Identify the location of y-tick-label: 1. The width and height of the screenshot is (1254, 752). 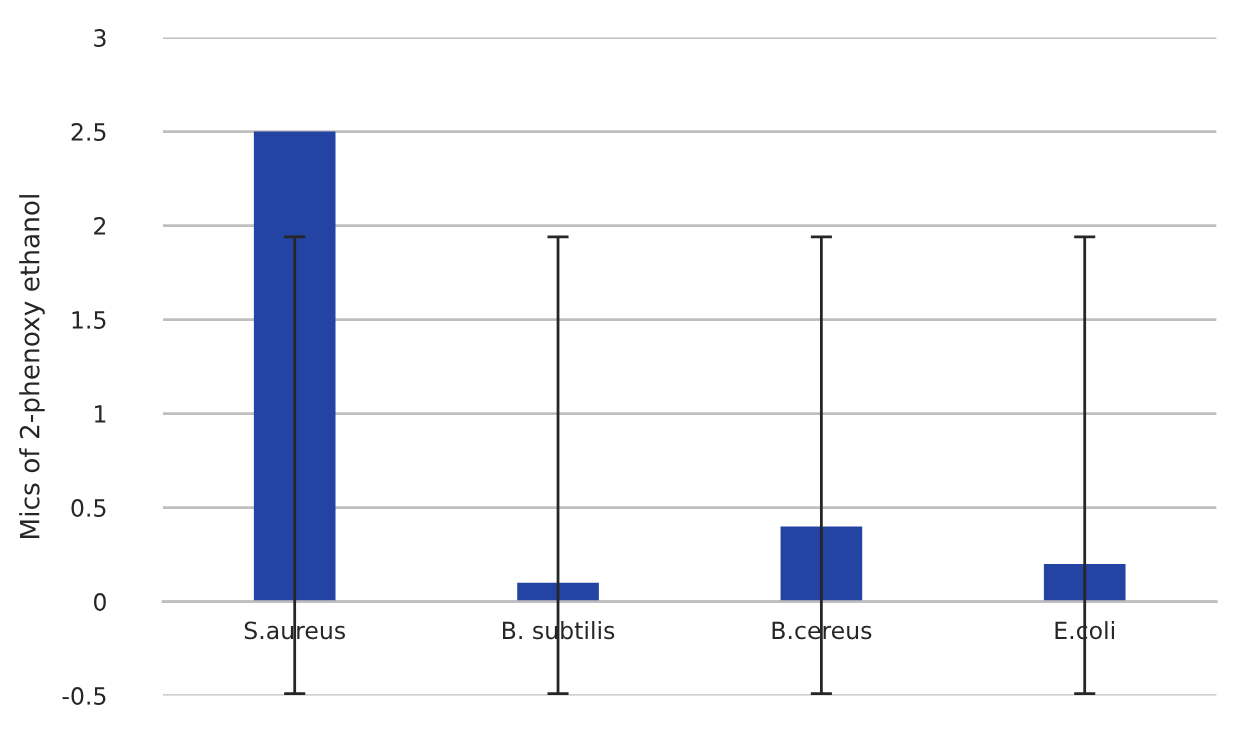
(100, 414).